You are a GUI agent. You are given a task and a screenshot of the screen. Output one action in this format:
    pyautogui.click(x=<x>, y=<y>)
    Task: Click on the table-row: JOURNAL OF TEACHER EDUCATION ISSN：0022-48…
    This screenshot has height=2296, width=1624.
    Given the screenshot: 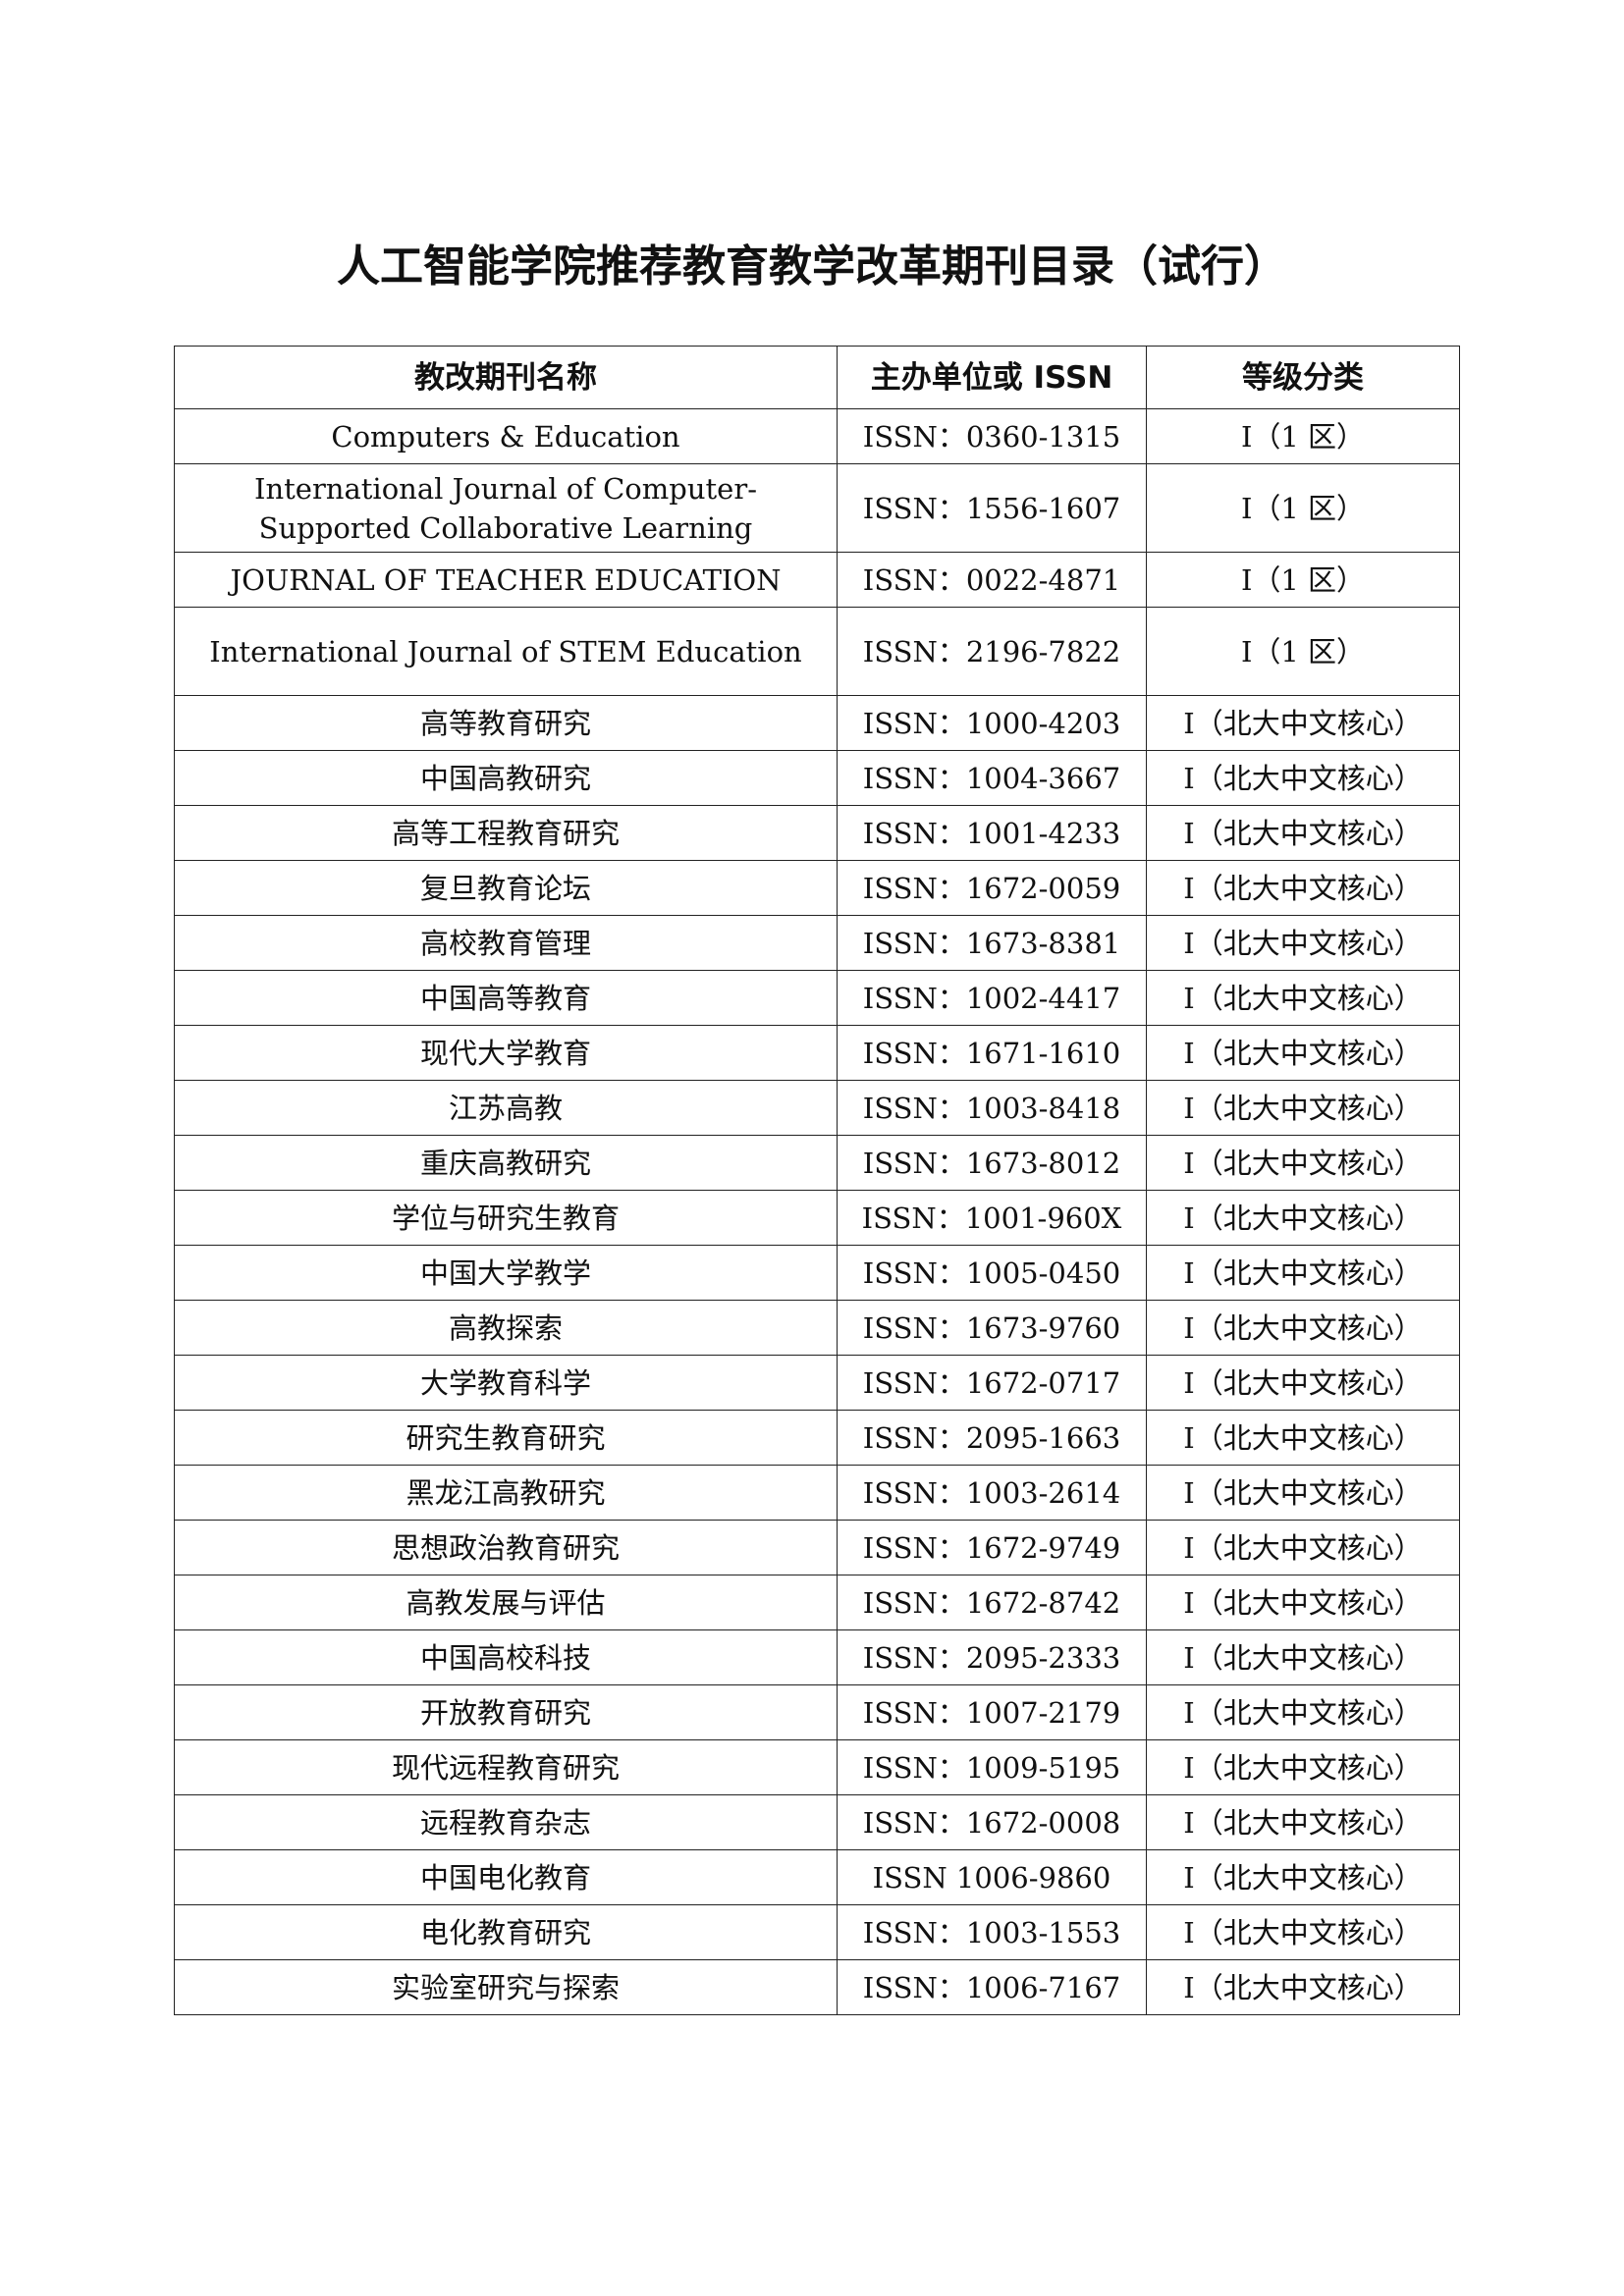 What is the action you would take?
    pyautogui.click(x=817, y=580)
    